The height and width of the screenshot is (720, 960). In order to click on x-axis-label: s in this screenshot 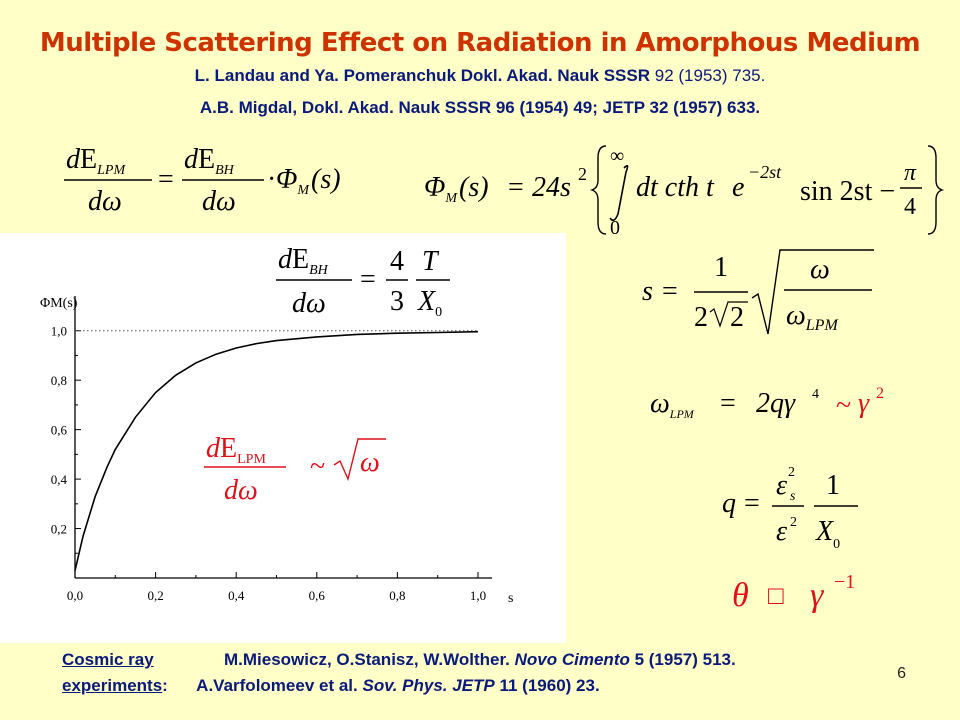, I will do `click(510, 598)`.